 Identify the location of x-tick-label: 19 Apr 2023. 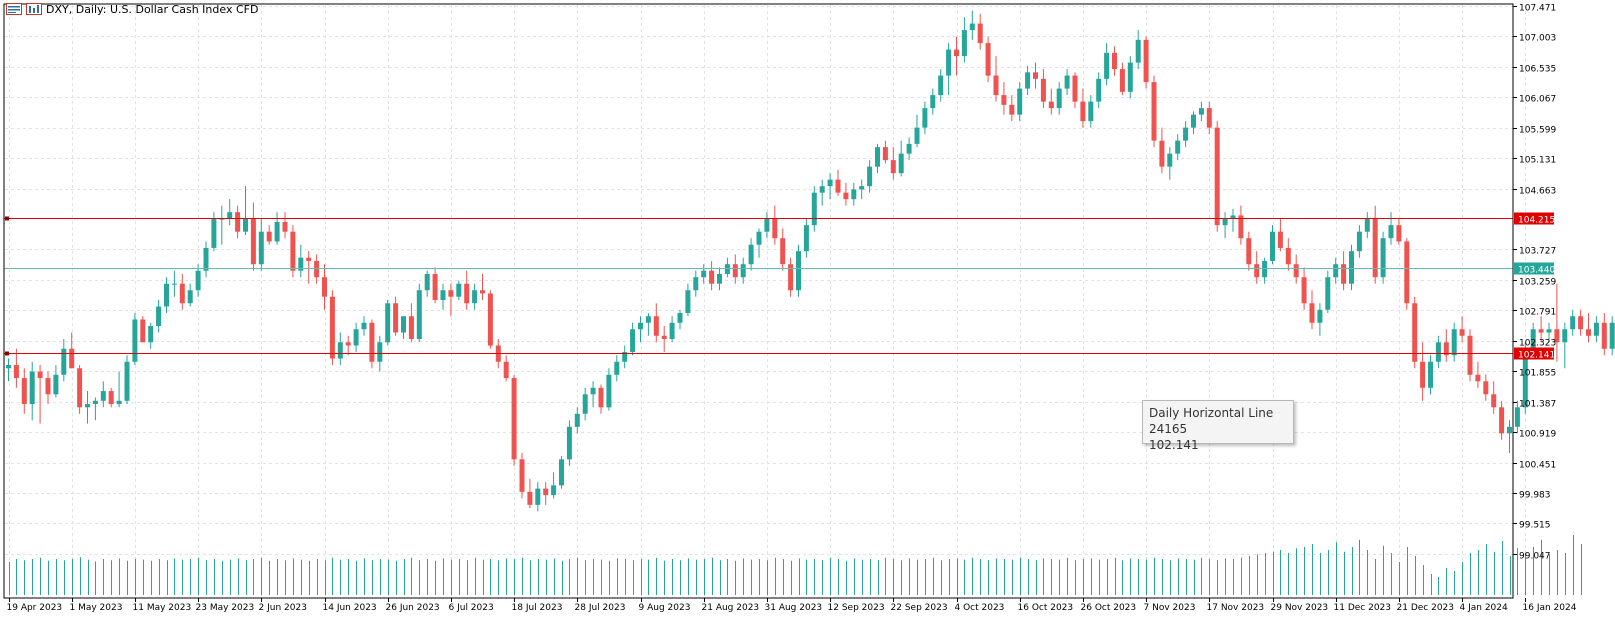
(35, 608).